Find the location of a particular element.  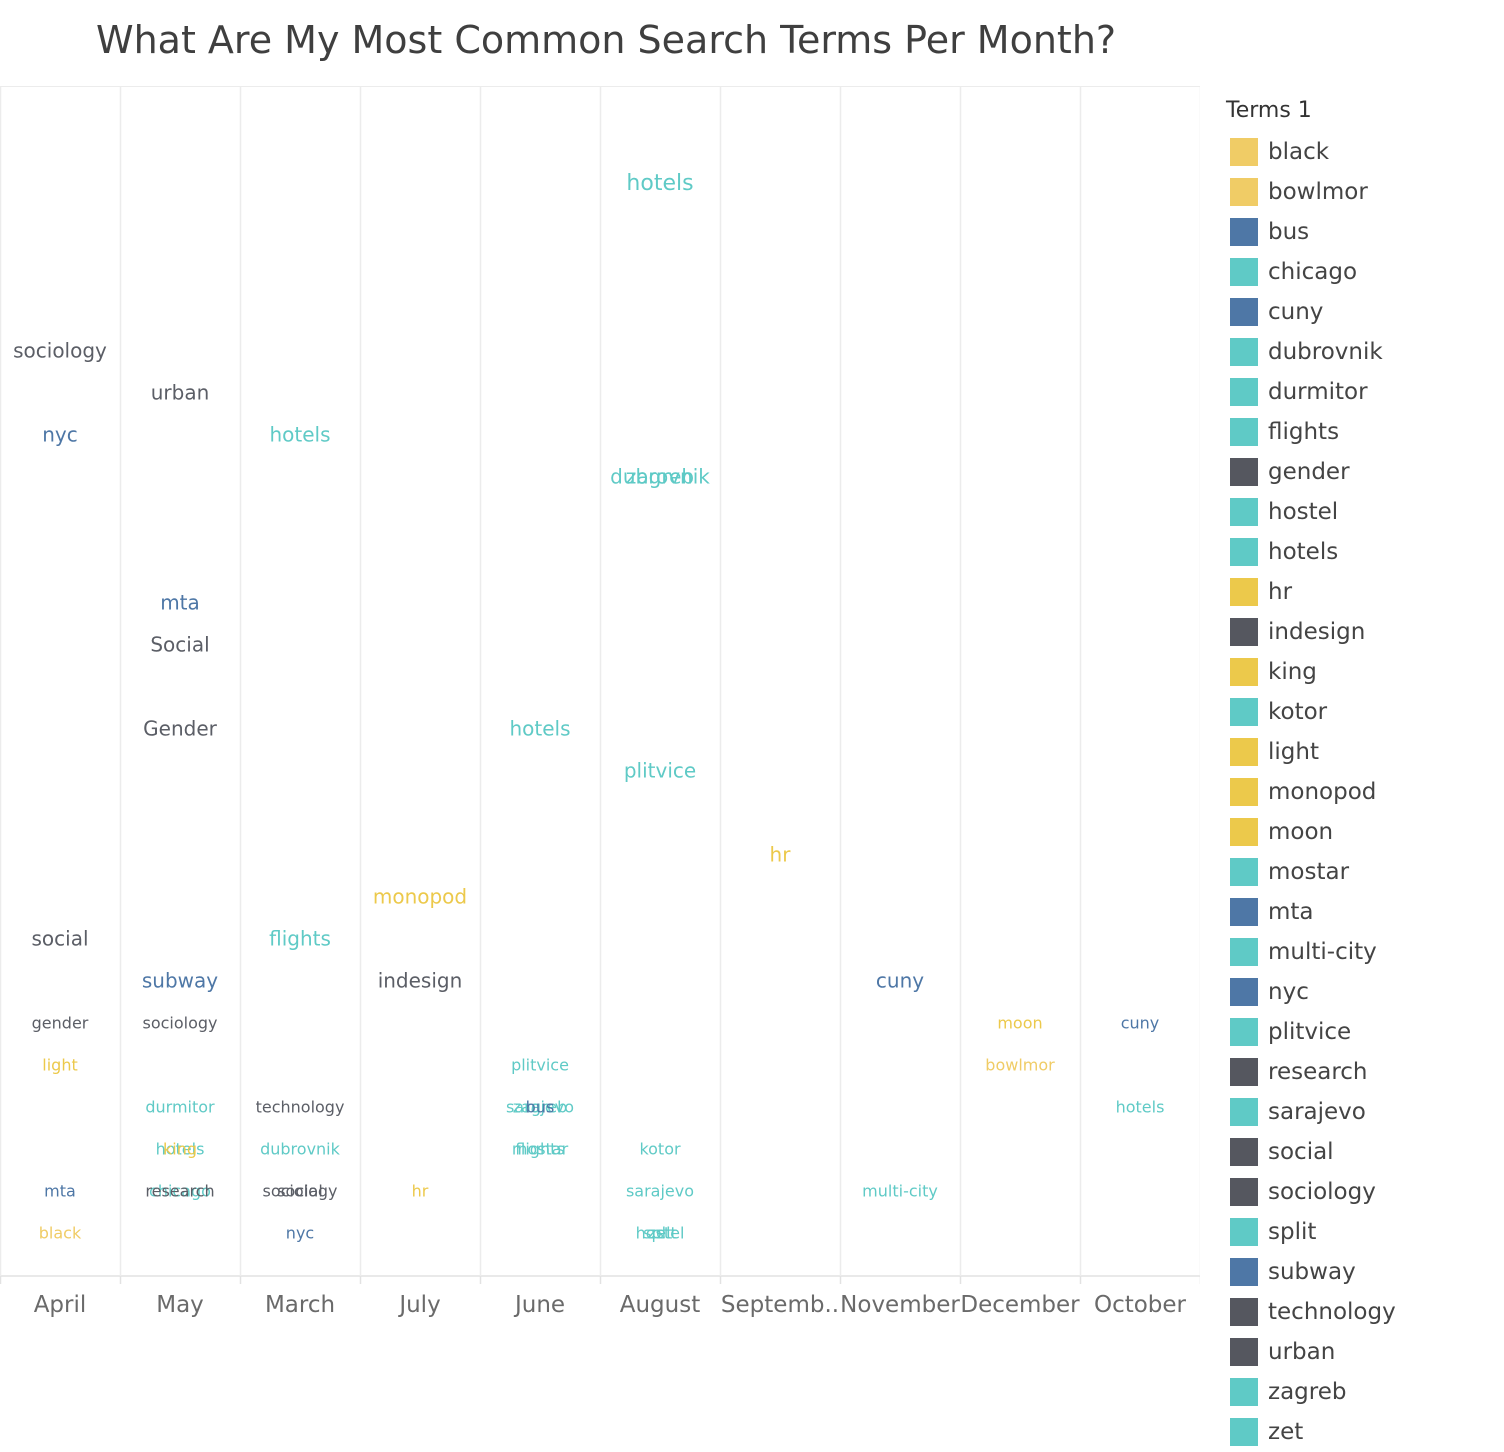

legend-item-light: light is located at coordinates (1361, 752).